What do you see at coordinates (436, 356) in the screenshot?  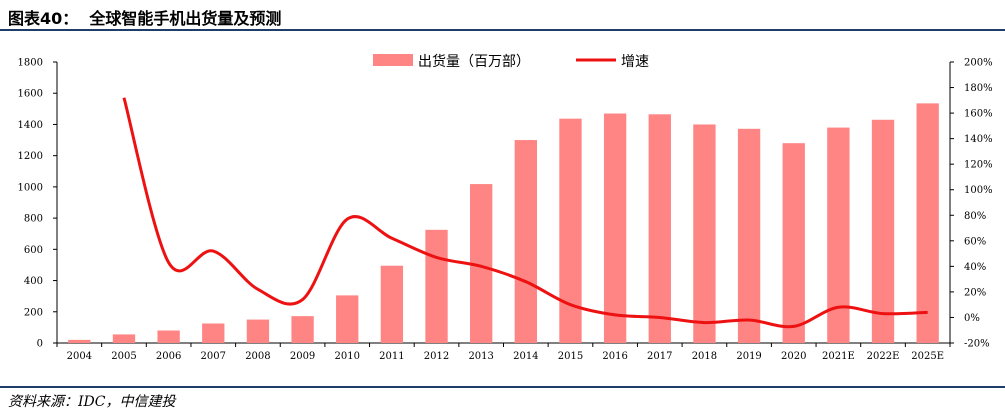 I see `x-tick-label: 2012` at bounding box center [436, 356].